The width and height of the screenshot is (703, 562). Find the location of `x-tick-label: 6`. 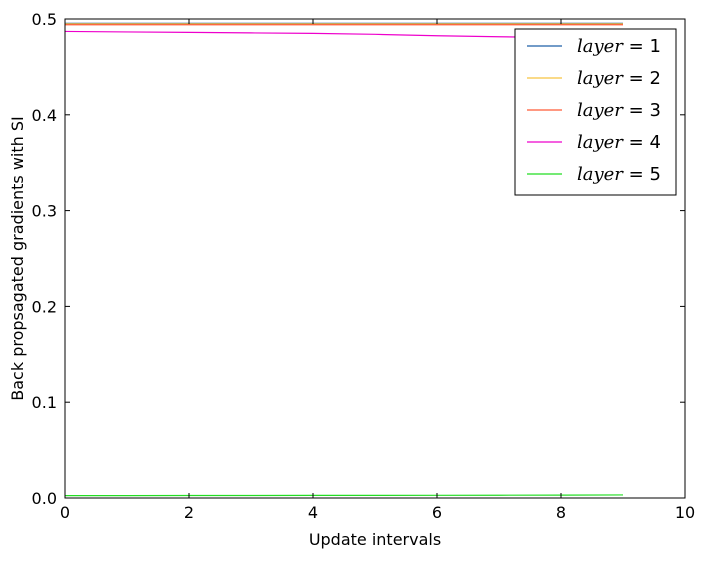

x-tick-label: 6 is located at coordinates (437, 512).